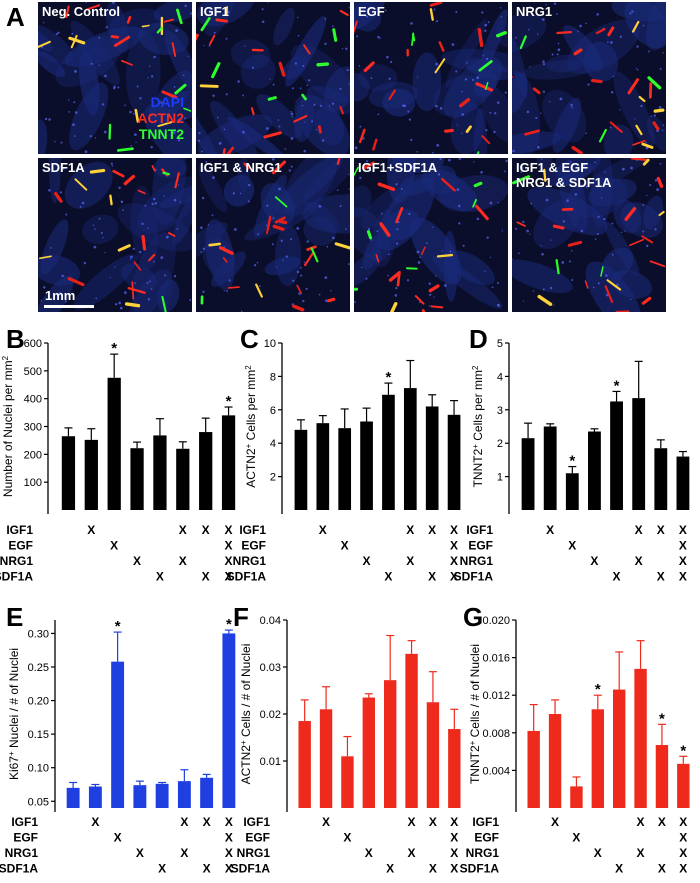  What do you see at coordinates (81, 11) in the screenshot?
I see `micrograph-label: Neg. Control` at bounding box center [81, 11].